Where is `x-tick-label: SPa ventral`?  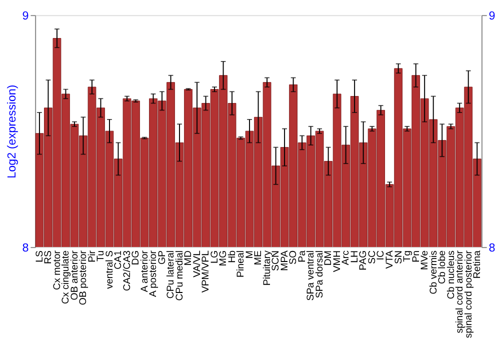 x-tick-label: SPa ventral is located at coordinates (311, 275).